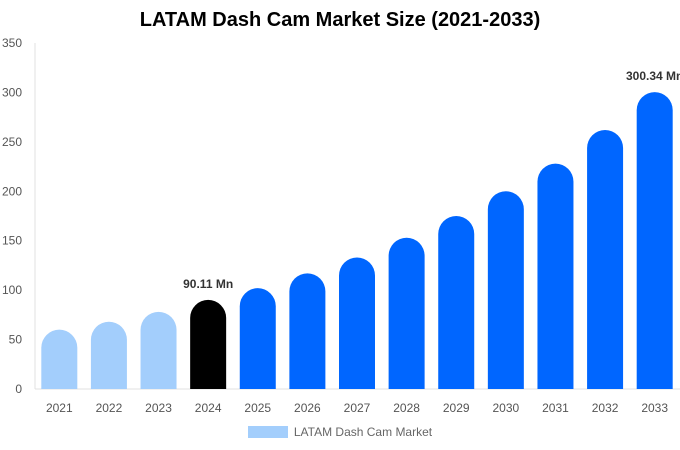 This screenshot has height=450, width=680. Describe the element at coordinates (18, 389) in the screenshot. I see `y-tick-label: 0` at that location.